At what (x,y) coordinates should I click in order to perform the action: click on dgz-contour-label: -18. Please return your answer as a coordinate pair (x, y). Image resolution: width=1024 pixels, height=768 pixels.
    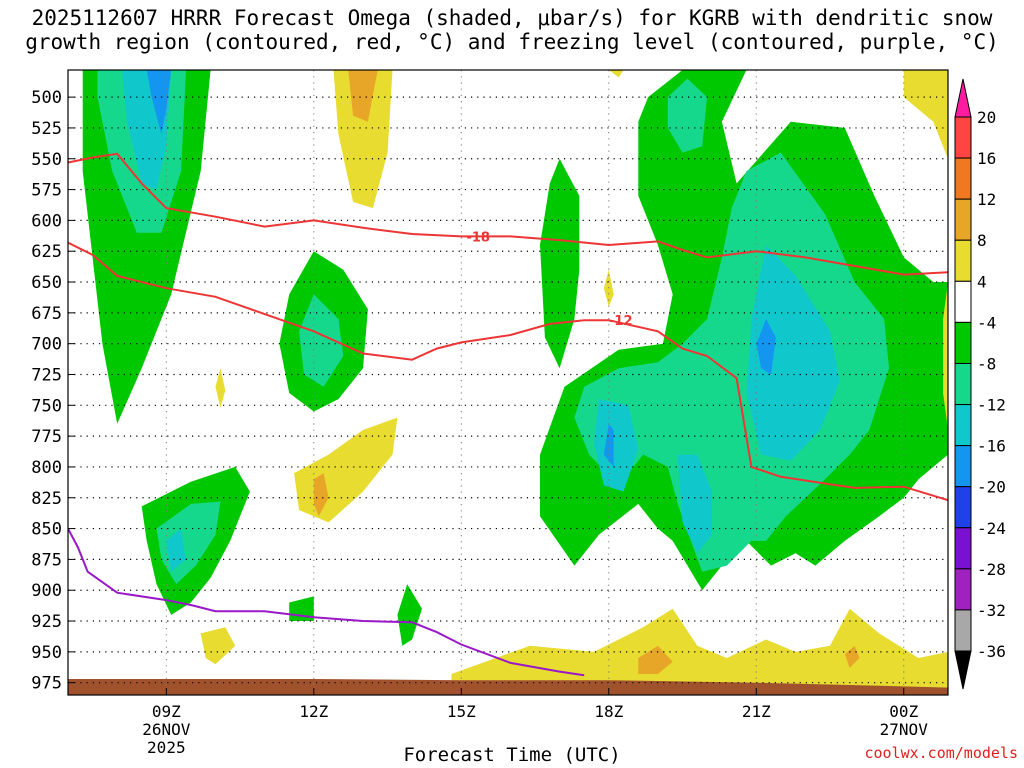
    Looking at the image, I should click on (478, 237).